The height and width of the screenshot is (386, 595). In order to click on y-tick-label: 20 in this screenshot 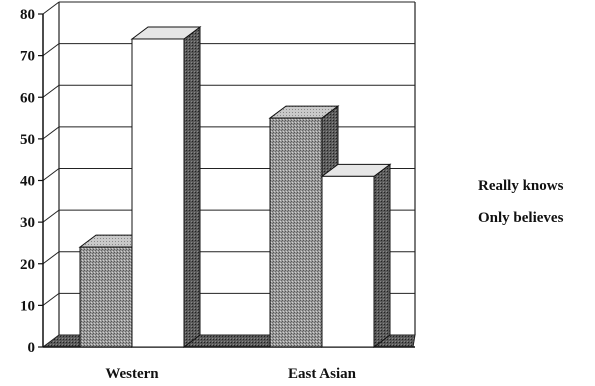, I will do `click(27, 265)`.